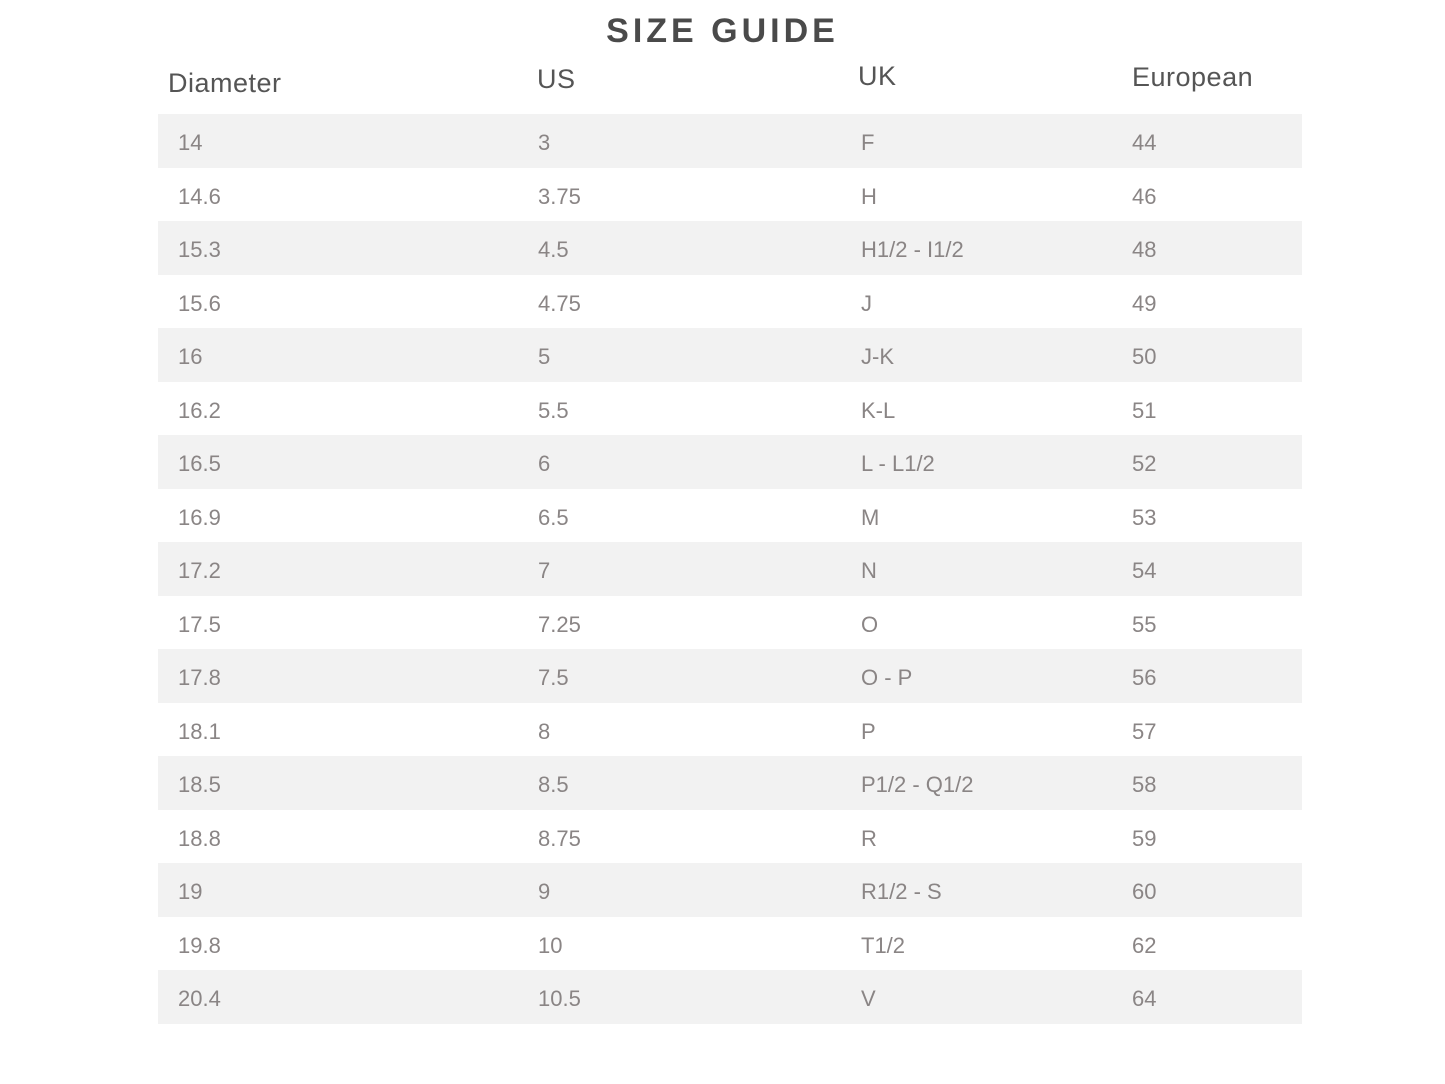  What do you see at coordinates (1144, 785) in the screenshot?
I see `cell-european: 58` at bounding box center [1144, 785].